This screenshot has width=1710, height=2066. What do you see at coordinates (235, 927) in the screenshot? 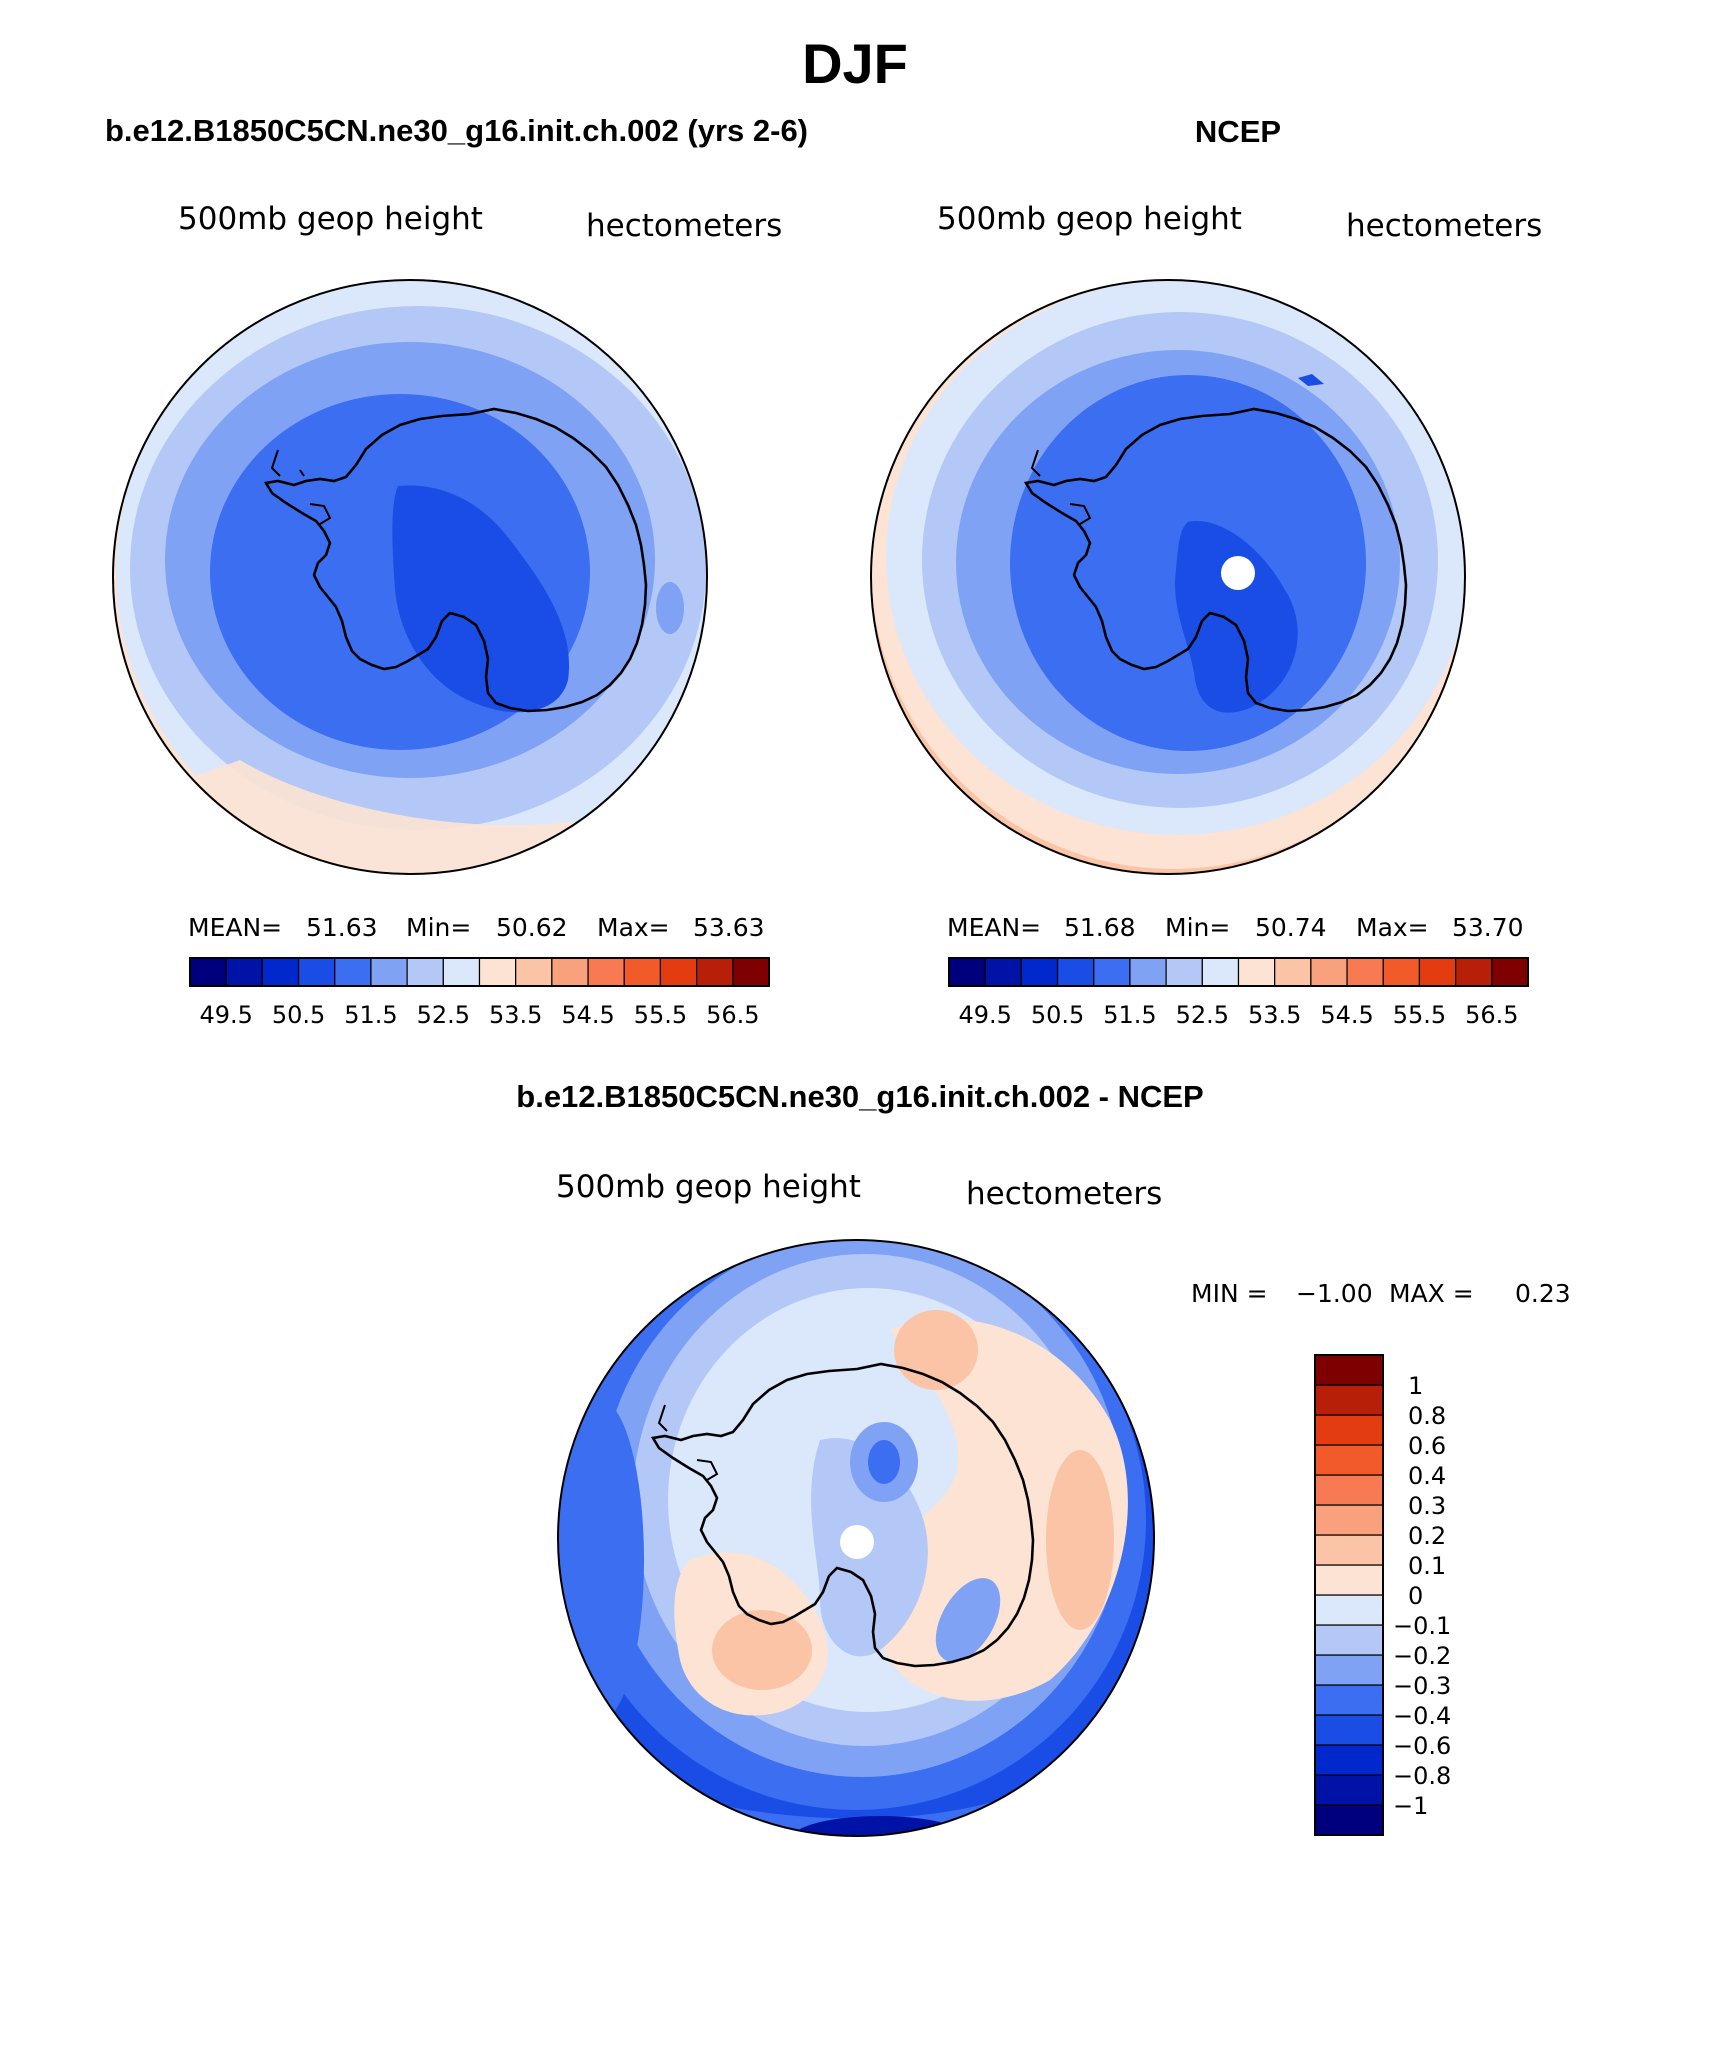
I see `panel-model-mean-label: MEAN=` at bounding box center [235, 927].